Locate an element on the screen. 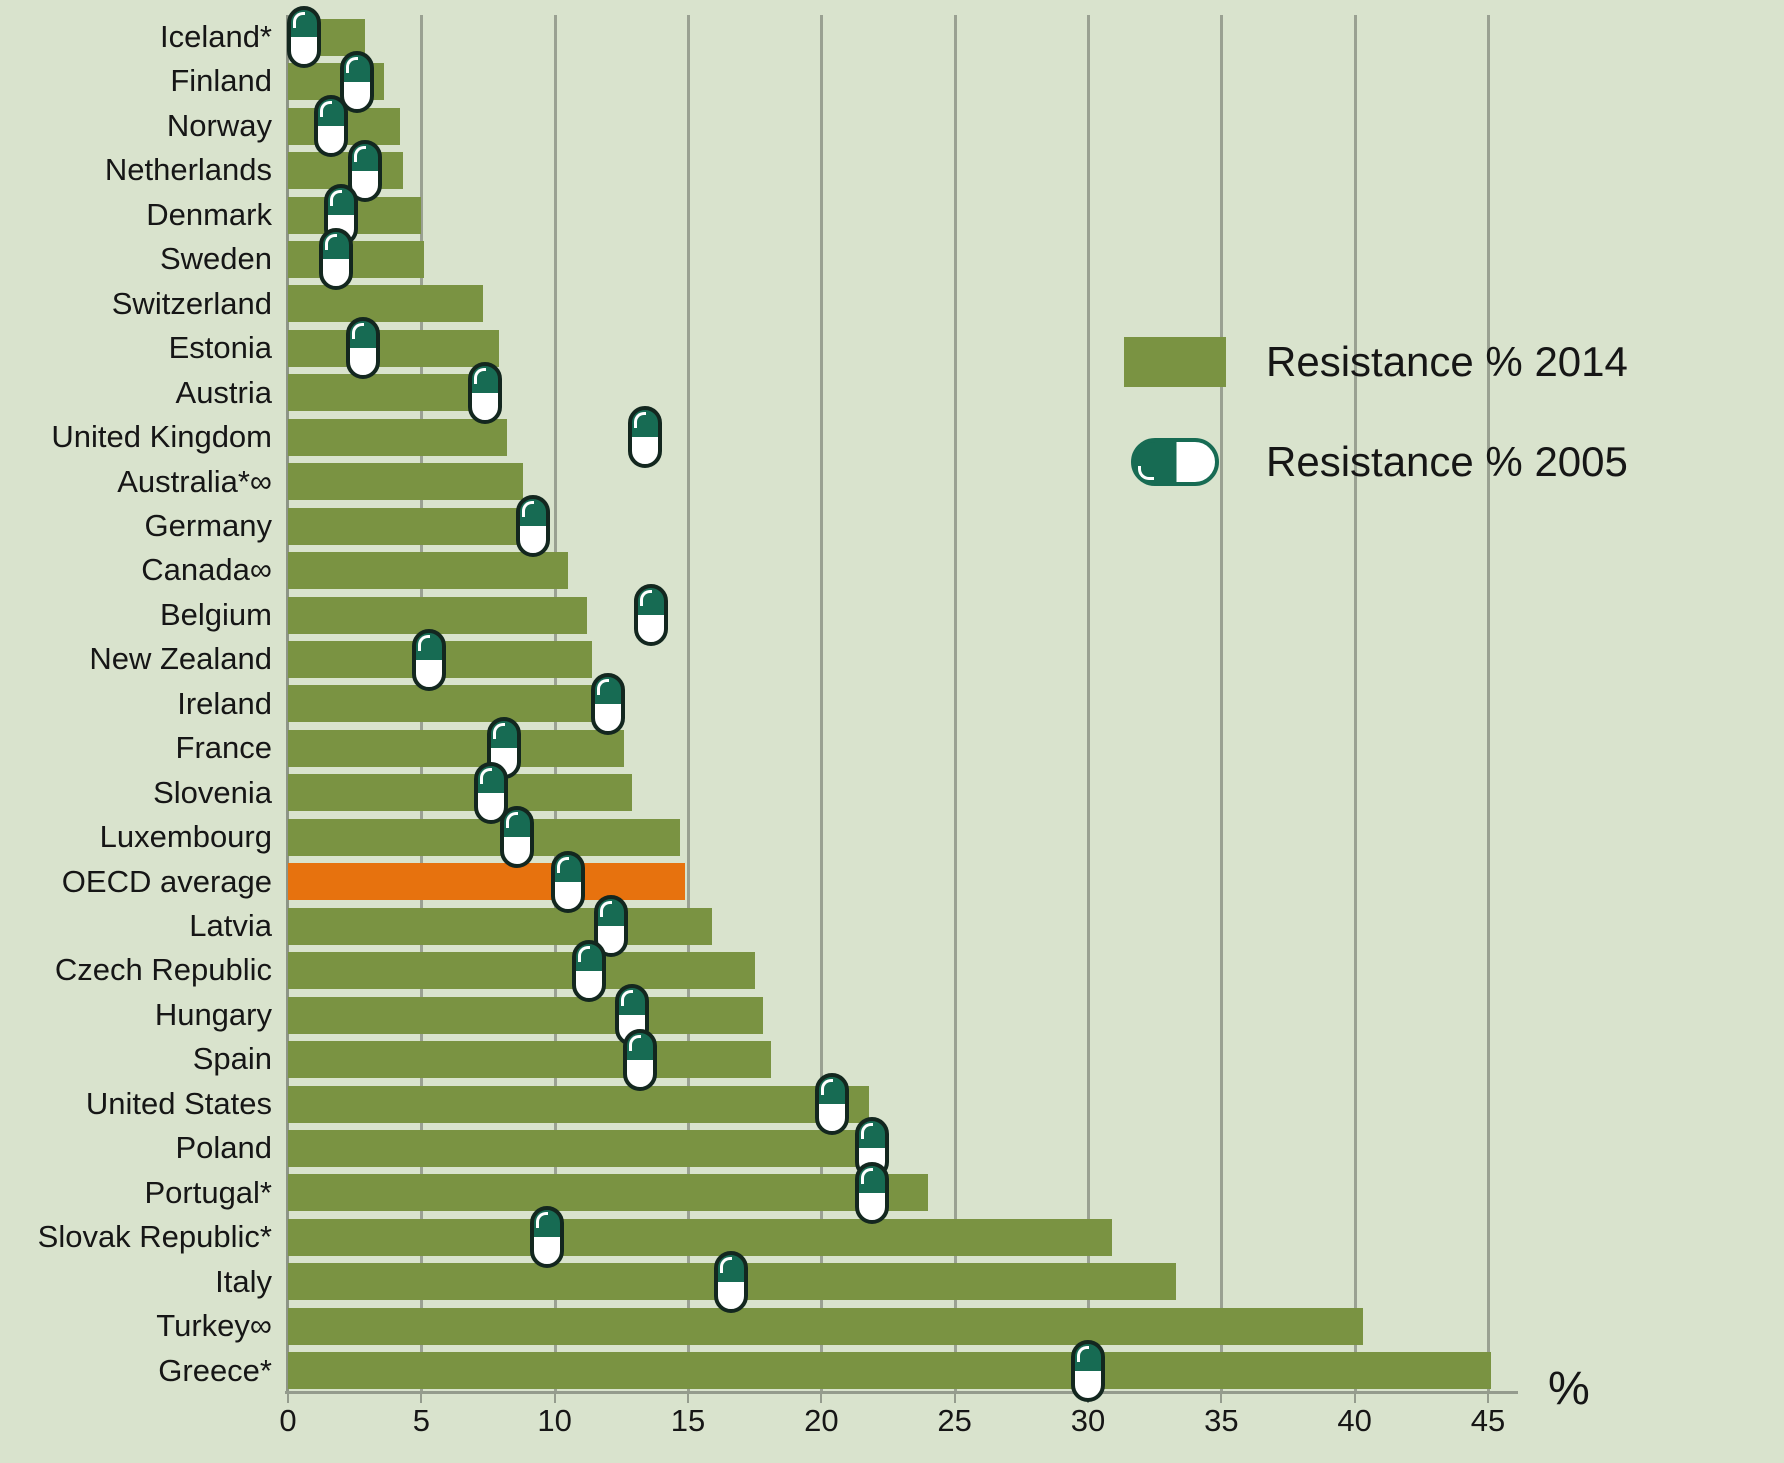 The height and width of the screenshot is (1463, 1784). category-label: Iceland* is located at coordinates (215, 36).